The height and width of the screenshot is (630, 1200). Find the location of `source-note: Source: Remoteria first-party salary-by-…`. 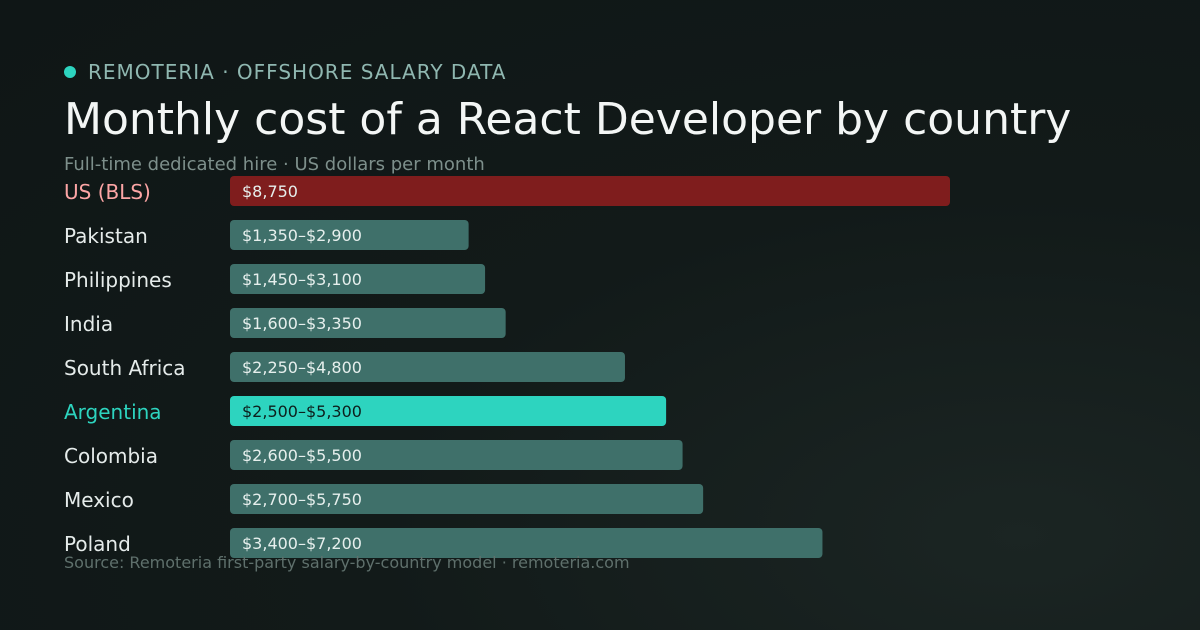

source-note: Source: Remoteria first-party salary-by-… is located at coordinates (347, 562).